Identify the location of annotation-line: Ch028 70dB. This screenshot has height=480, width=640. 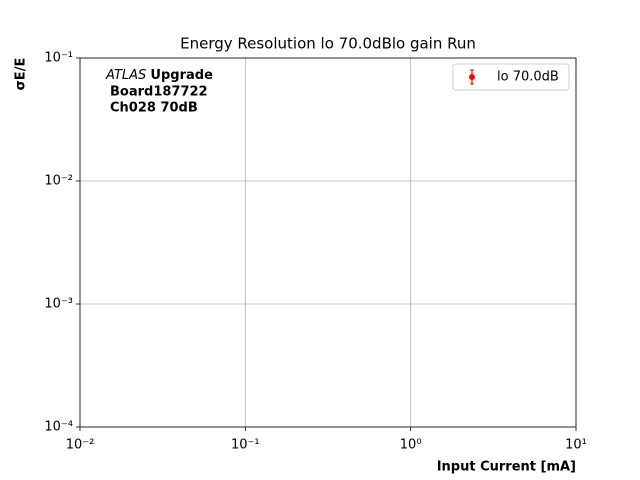
(154, 108).